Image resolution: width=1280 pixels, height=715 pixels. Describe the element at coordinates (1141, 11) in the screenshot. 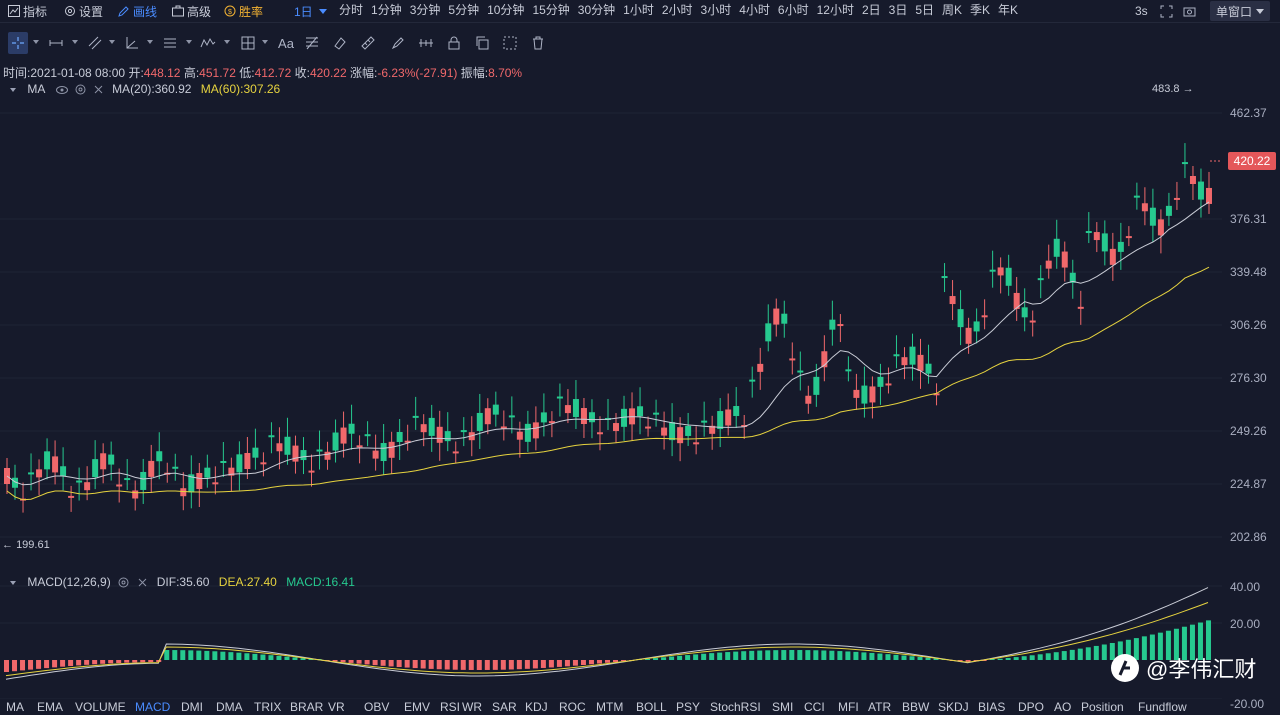

I see `refresh-interval: 3s` at that location.